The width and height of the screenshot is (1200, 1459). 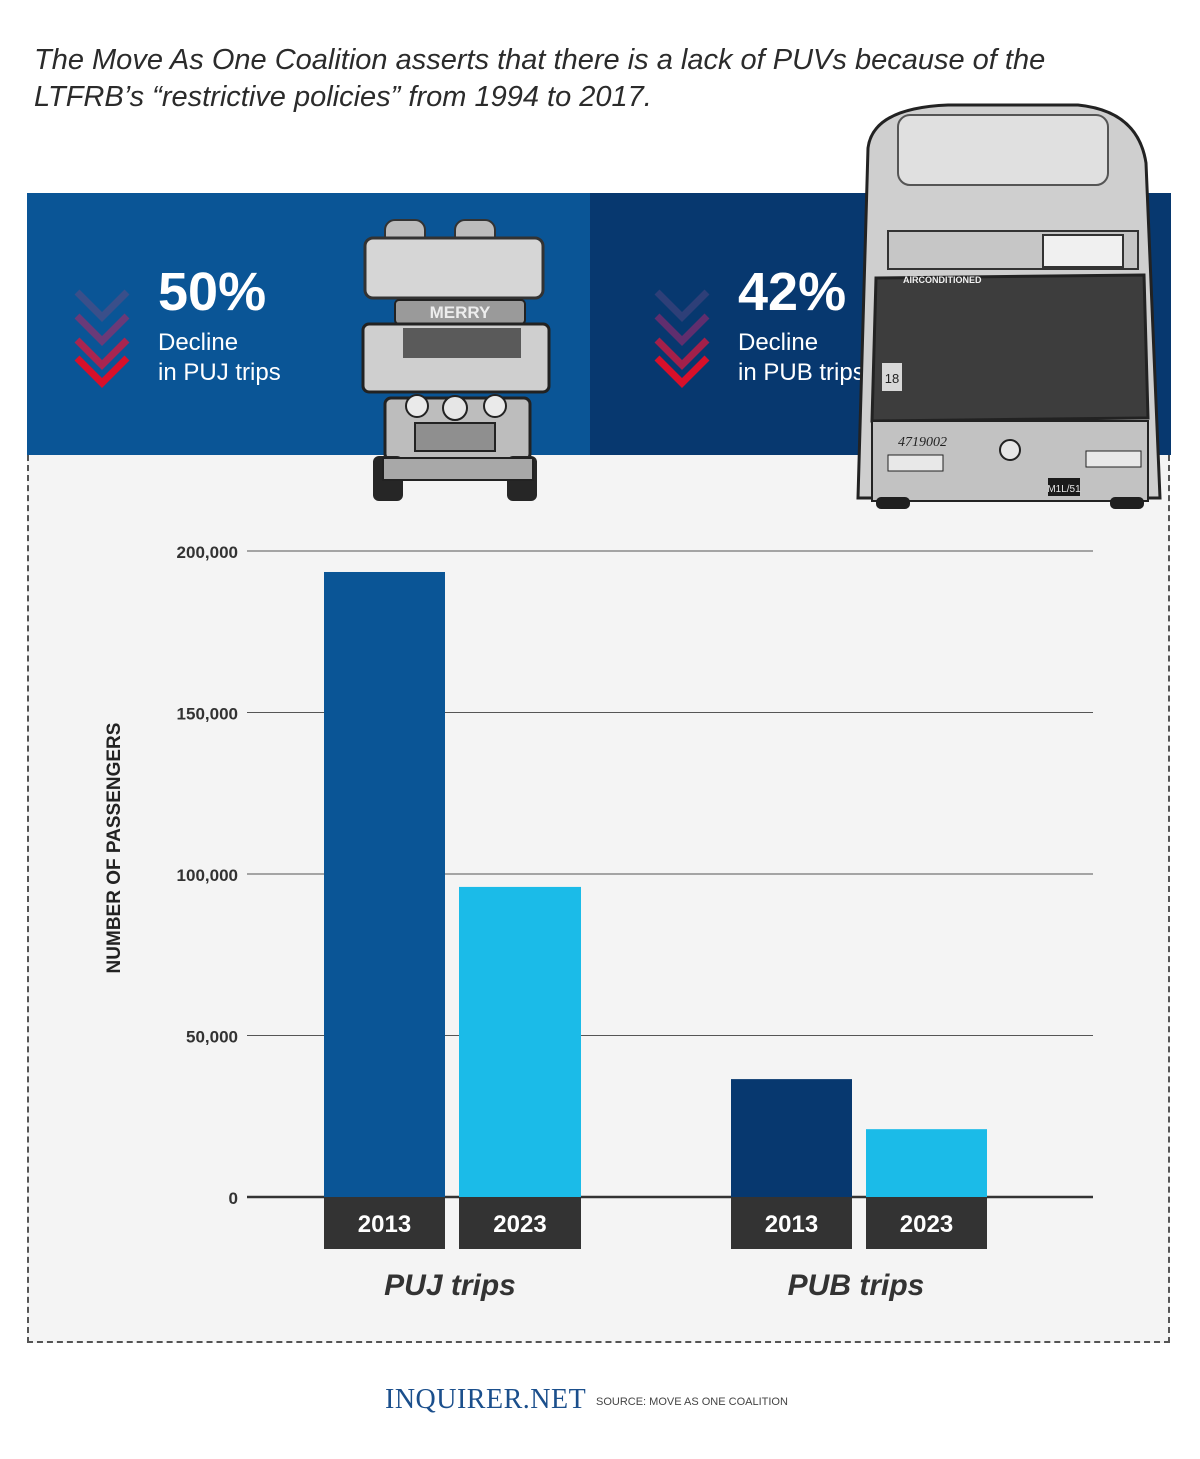 What do you see at coordinates (460, 312) in the screenshot?
I see `jeepney-sign-text: MERRY` at bounding box center [460, 312].